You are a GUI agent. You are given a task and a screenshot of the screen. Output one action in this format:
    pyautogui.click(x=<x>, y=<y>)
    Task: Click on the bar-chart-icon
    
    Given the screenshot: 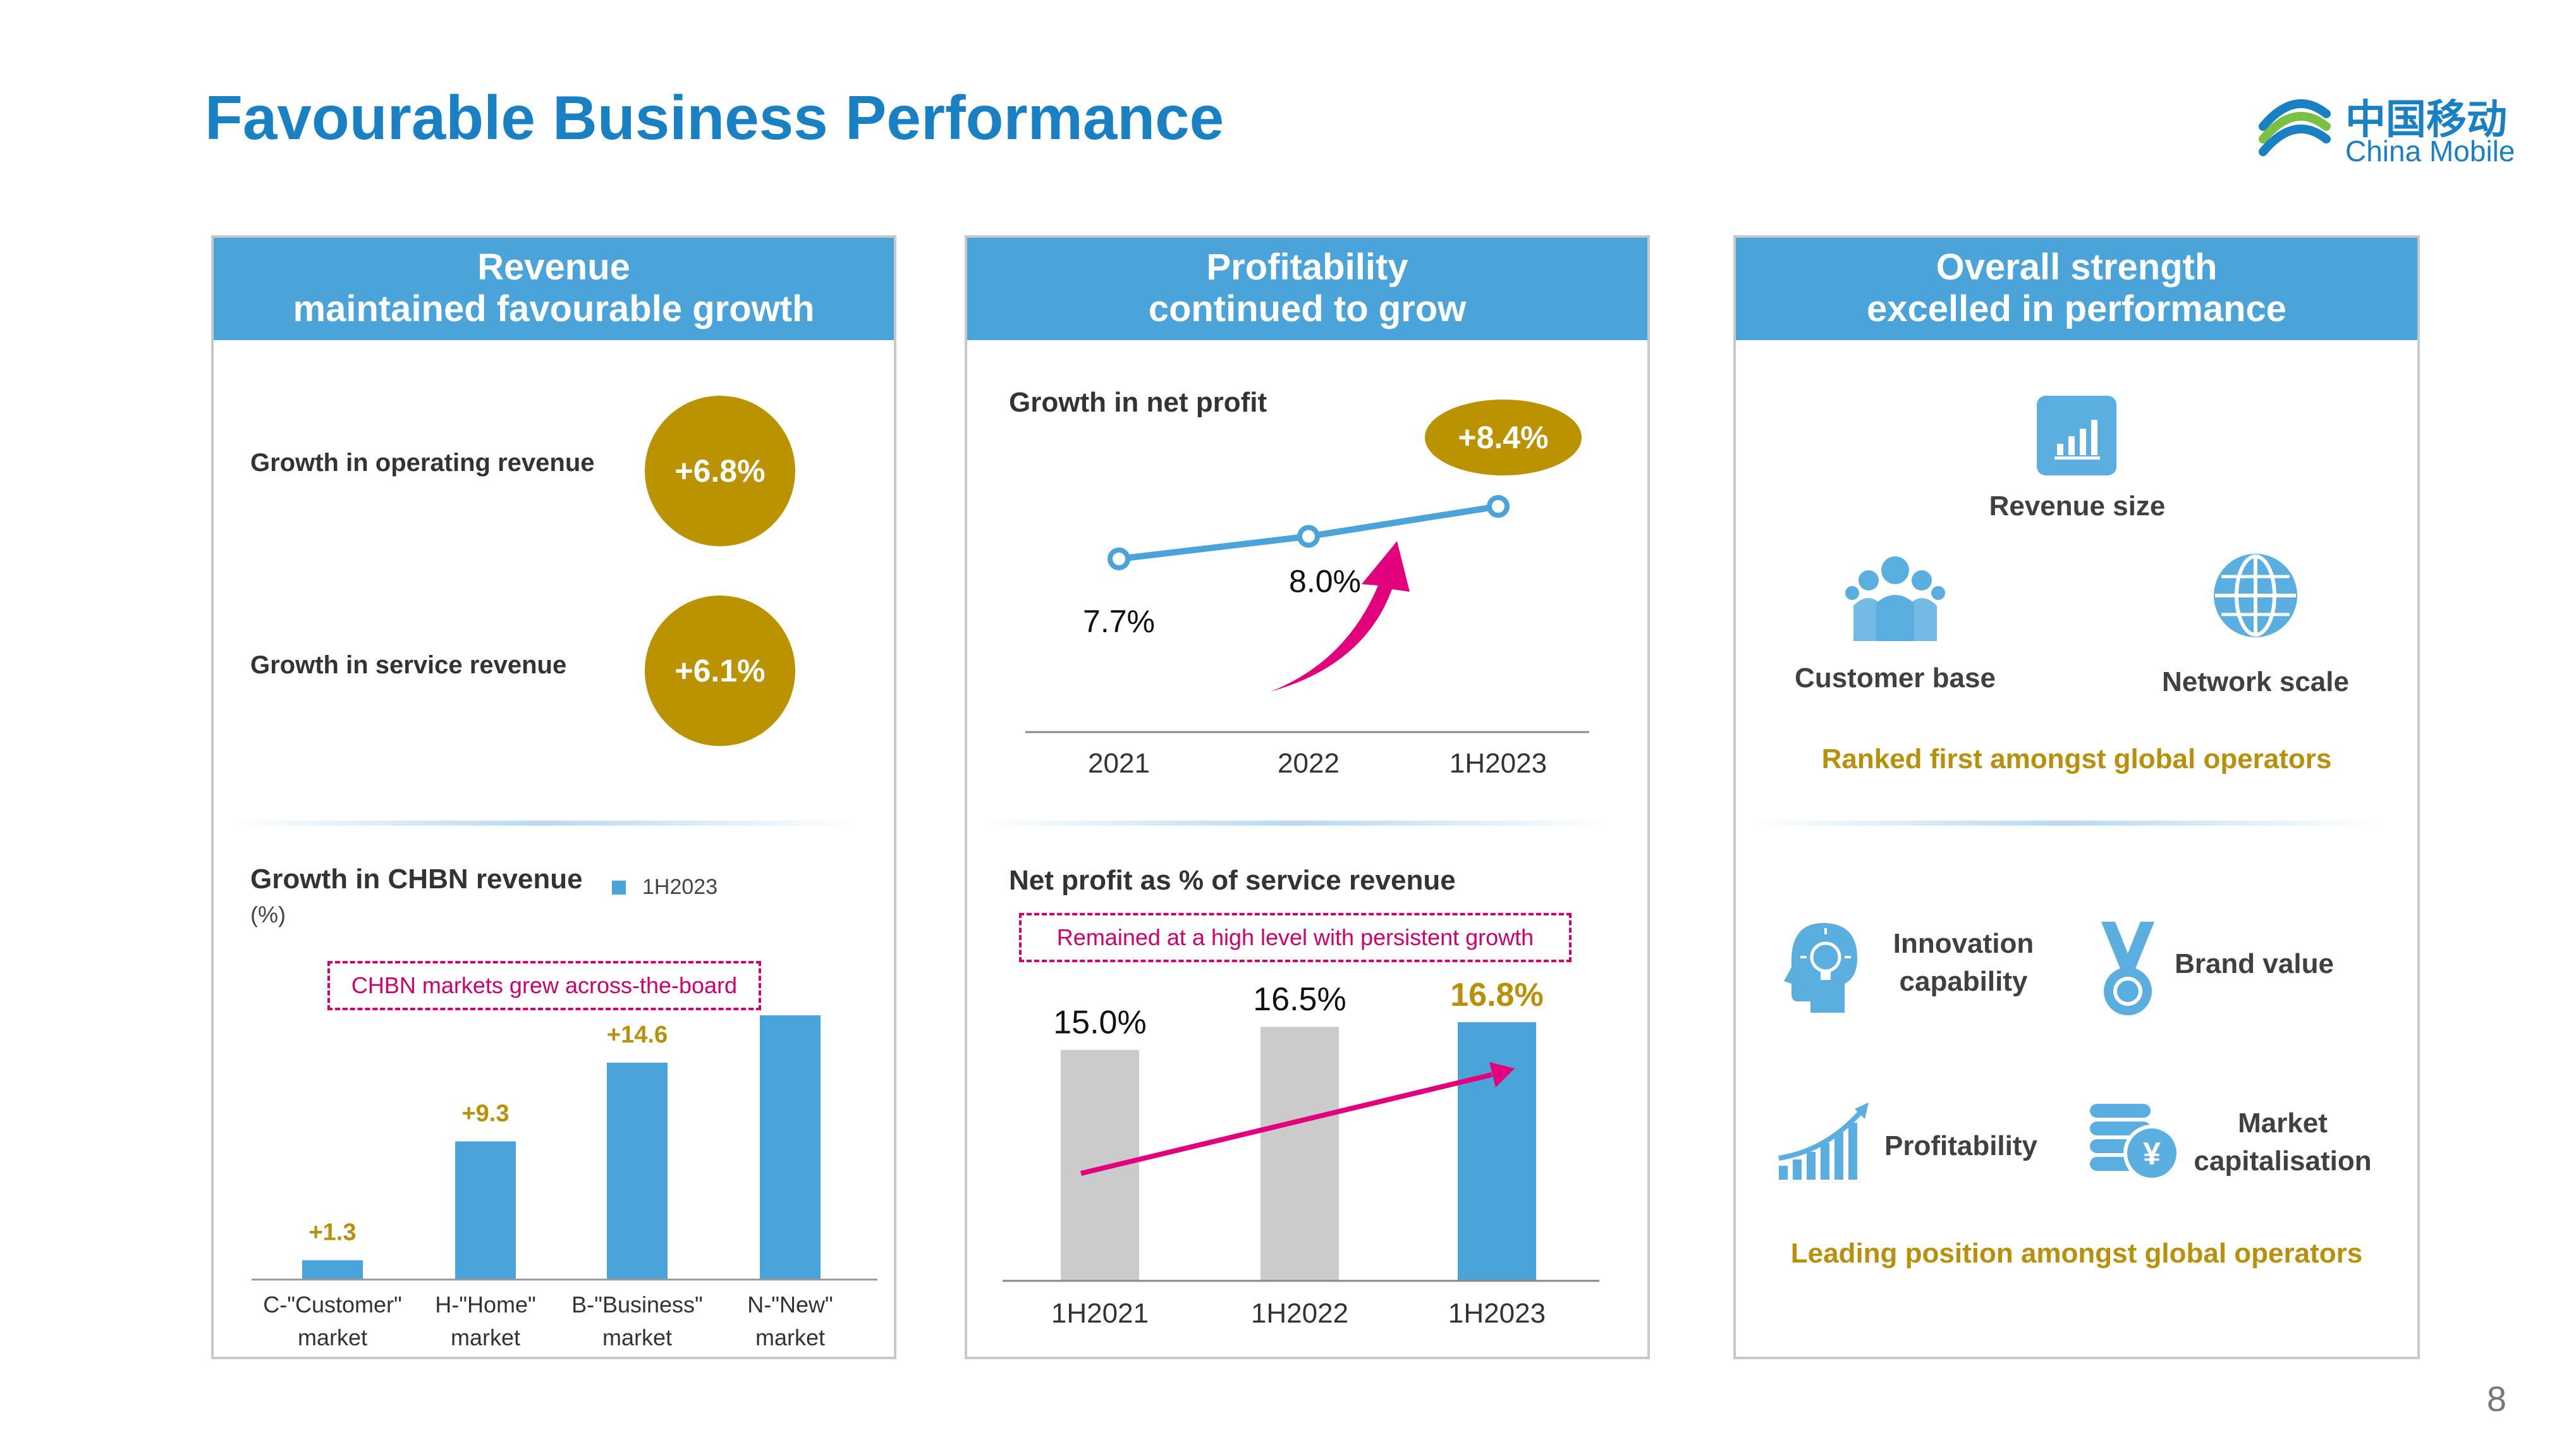 What is the action you would take?
    pyautogui.click(x=2076, y=435)
    